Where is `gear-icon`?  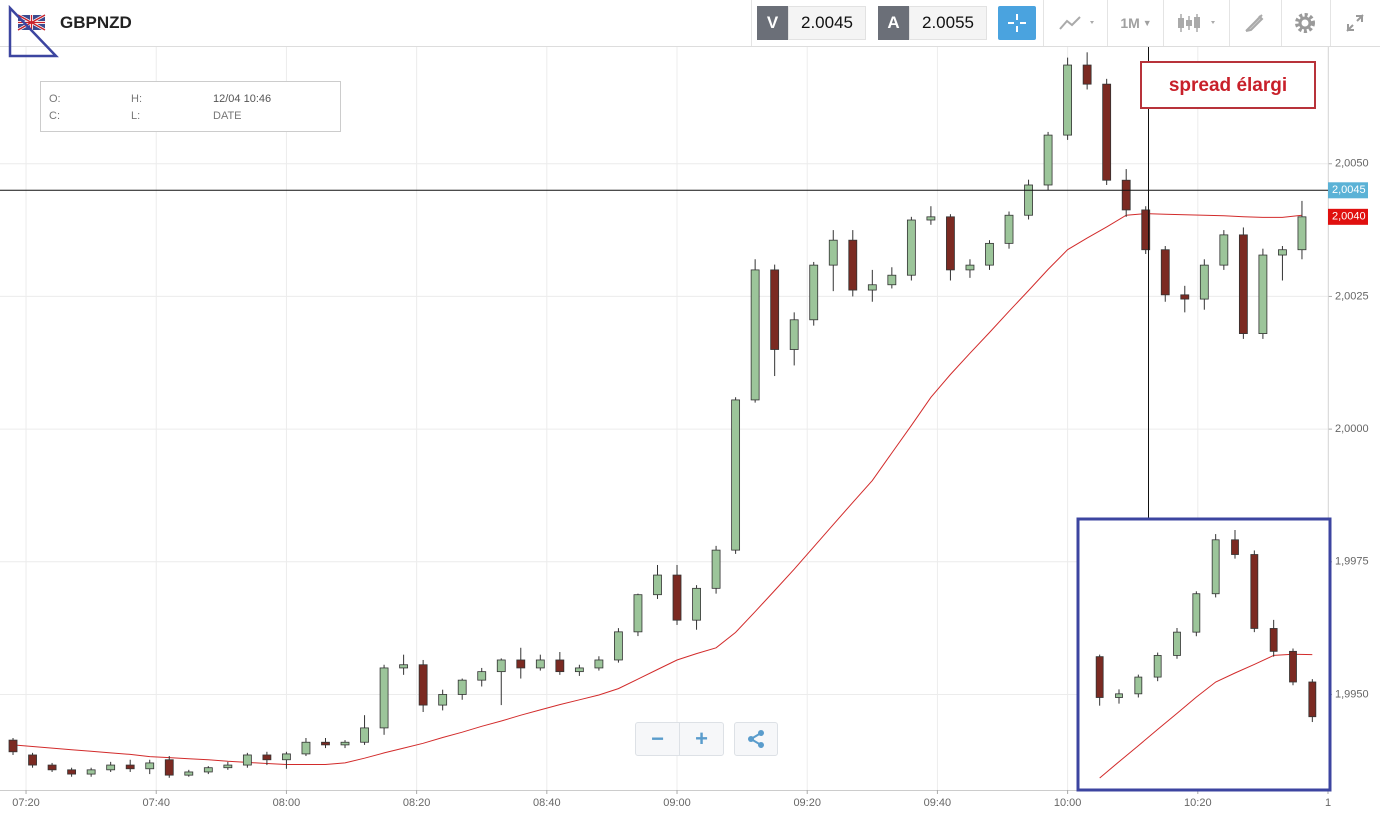 gear-icon is located at coordinates (1305, 23).